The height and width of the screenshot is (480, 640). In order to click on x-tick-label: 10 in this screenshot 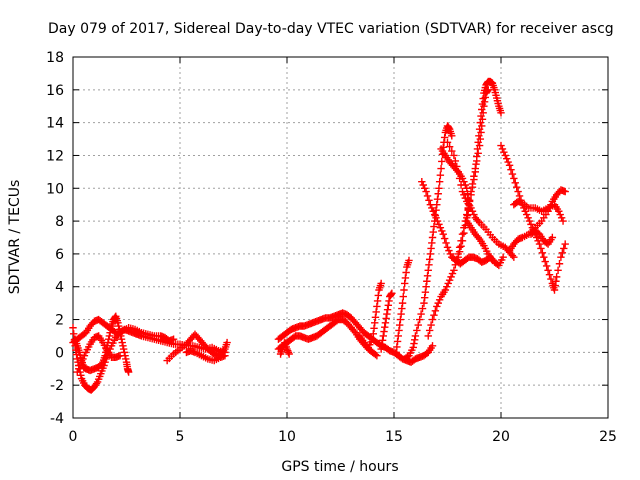, I will do `click(287, 437)`.